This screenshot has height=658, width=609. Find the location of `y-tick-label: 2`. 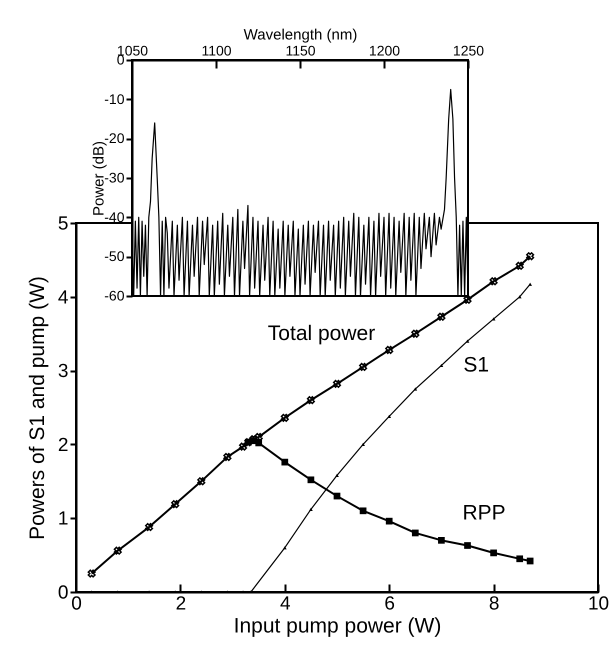

y-tick-label: 2 is located at coordinates (63, 445).